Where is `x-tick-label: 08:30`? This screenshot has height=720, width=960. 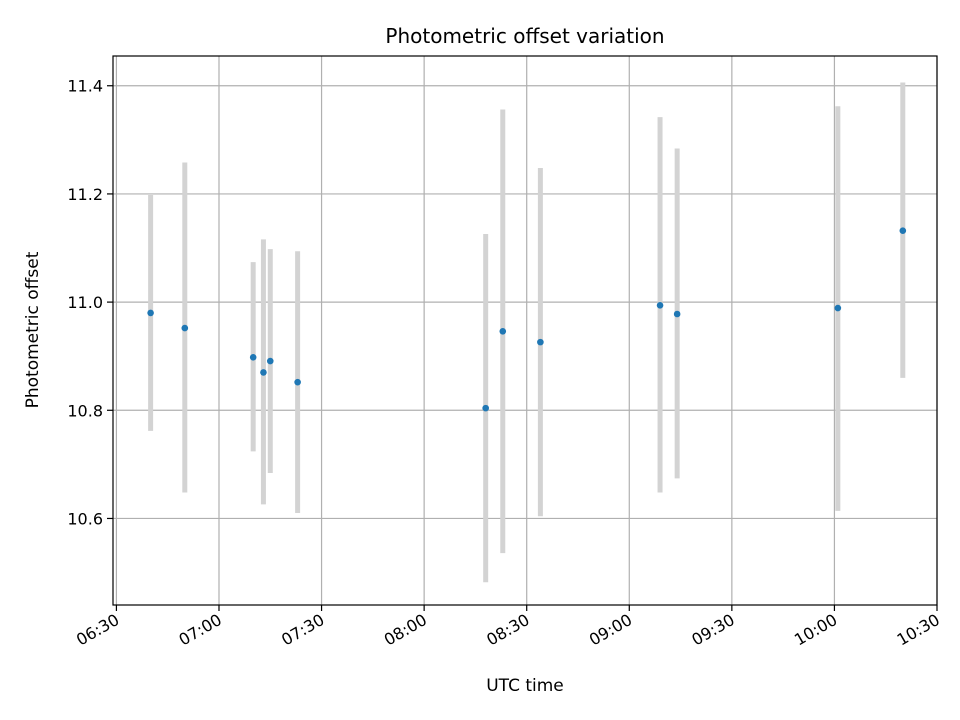
x-tick-label: 08:30 is located at coordinates (507, 630).